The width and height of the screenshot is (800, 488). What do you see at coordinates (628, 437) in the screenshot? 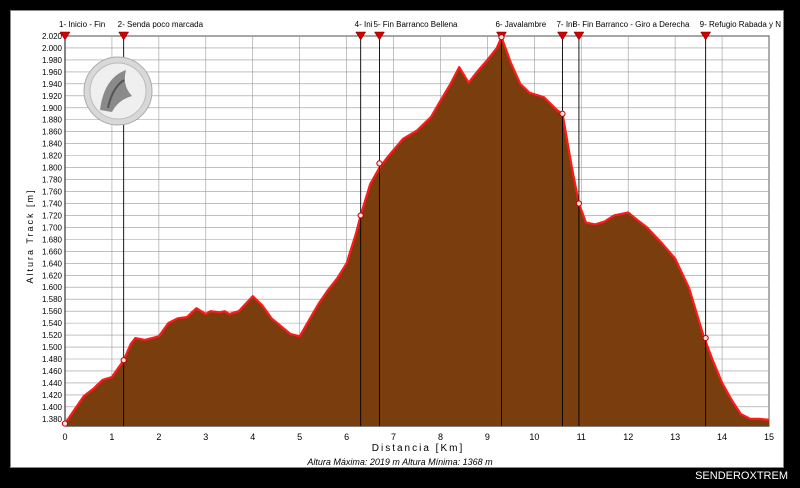
I see `x-tick-label: 12` at bounding box center [628, 437].